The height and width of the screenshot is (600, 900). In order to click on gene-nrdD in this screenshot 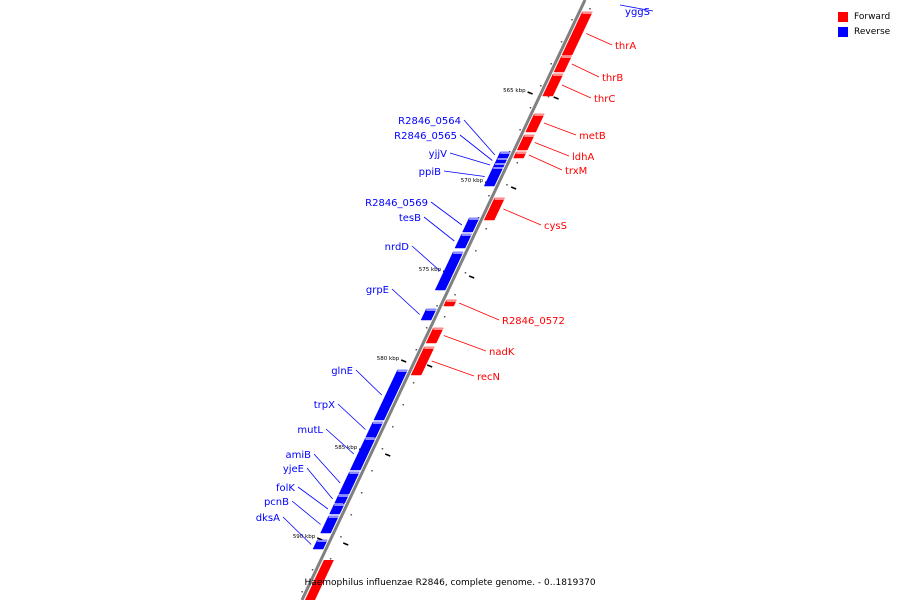, I will do `click(449, 271)`.